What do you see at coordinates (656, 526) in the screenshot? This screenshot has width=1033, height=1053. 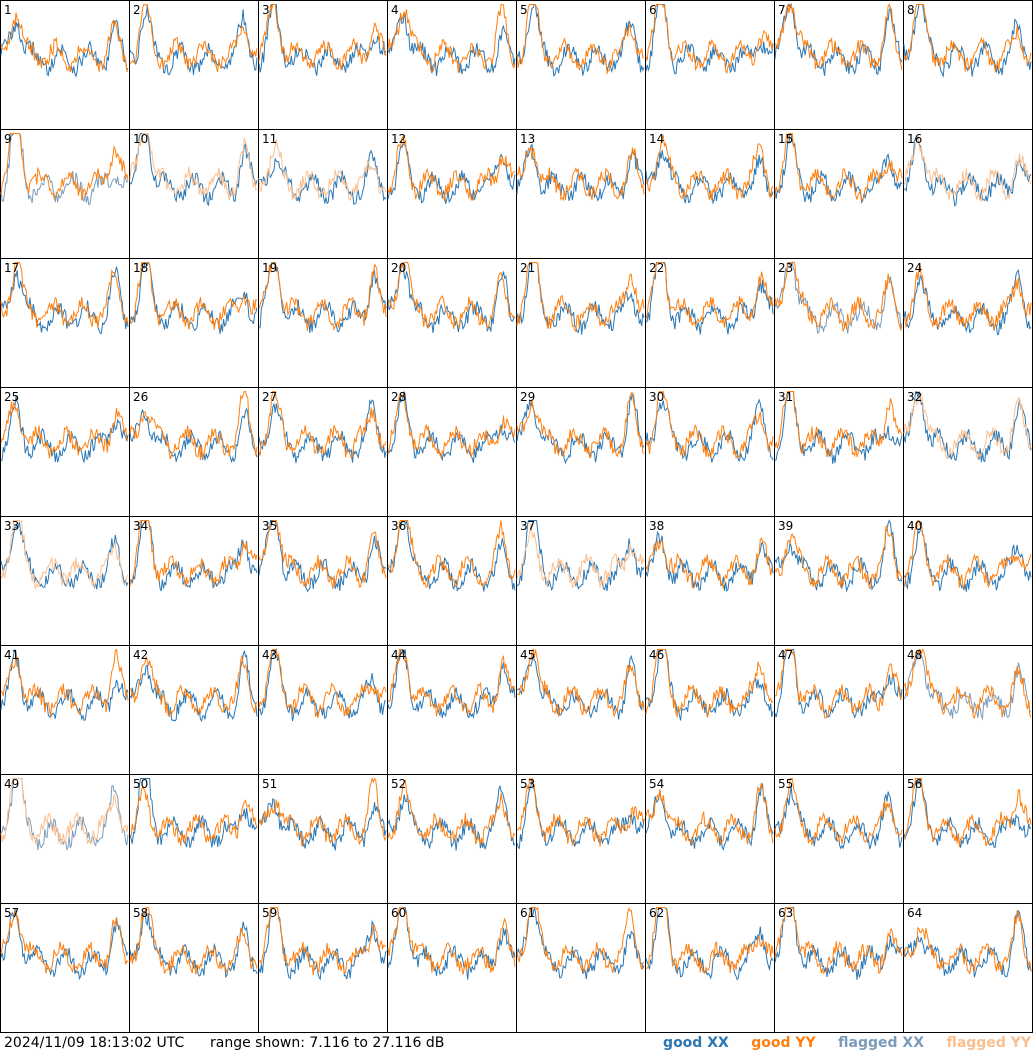 I see `panel-label: 38` at bounding box center [656, 526].